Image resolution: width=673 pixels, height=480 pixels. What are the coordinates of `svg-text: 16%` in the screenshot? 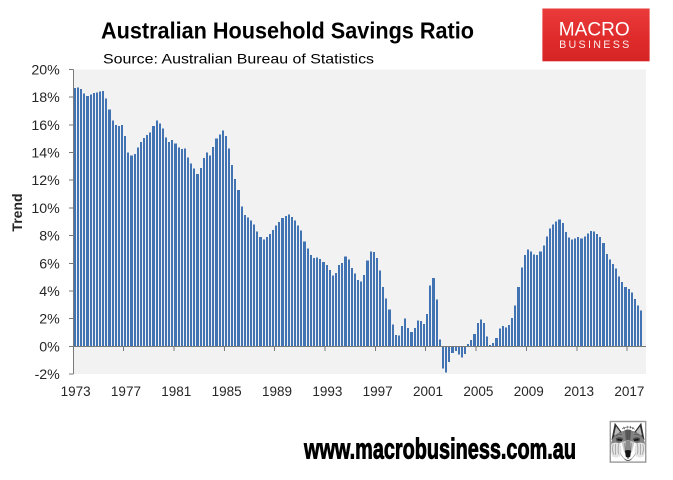 It's located at (45, 126).